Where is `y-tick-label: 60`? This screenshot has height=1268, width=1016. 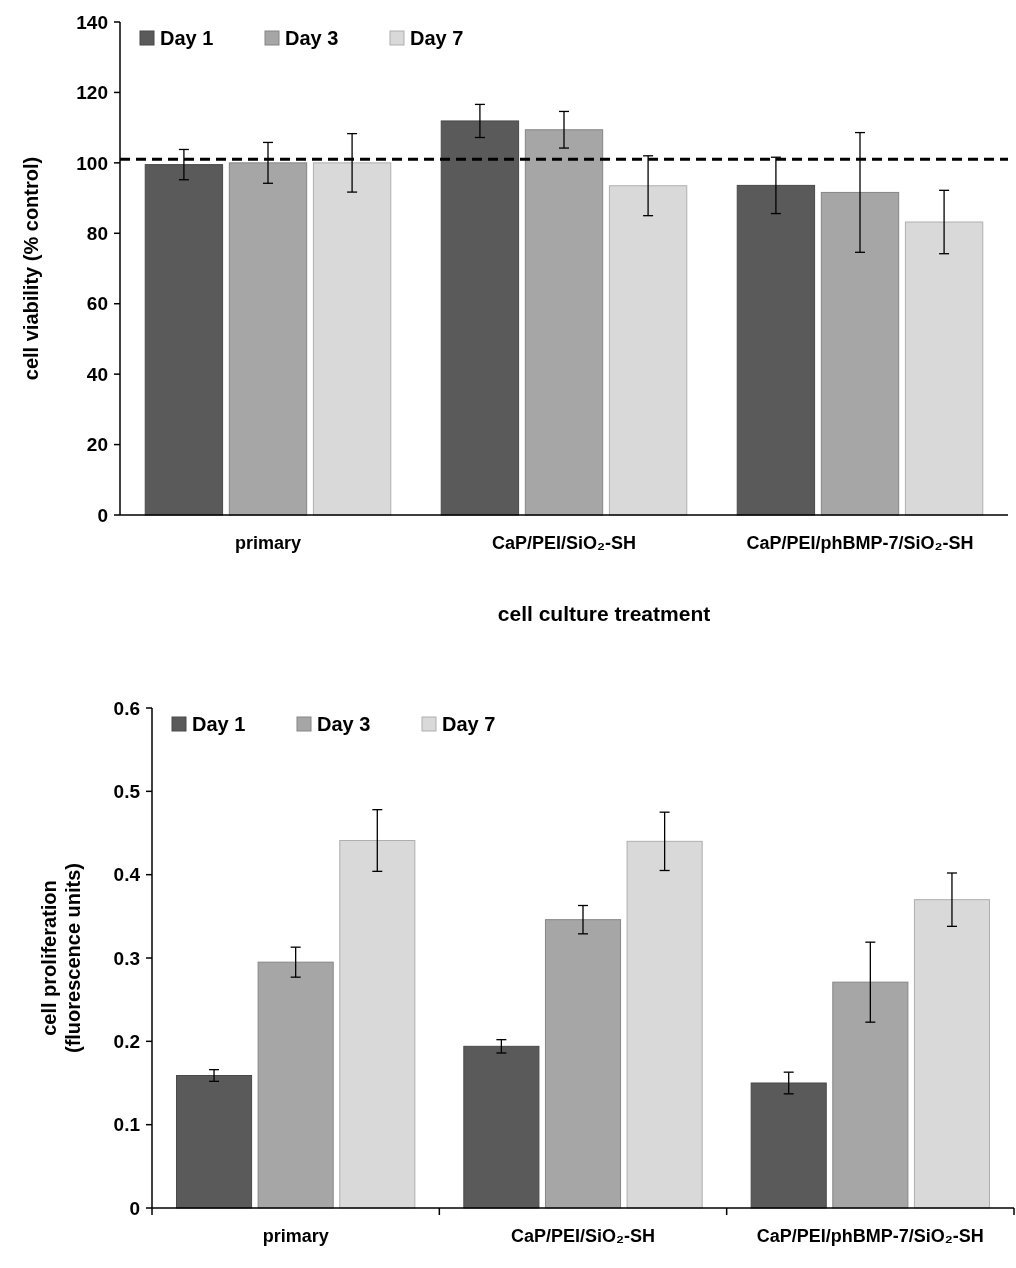
y-tick-label: 60 is located at coordinates (97, 304).